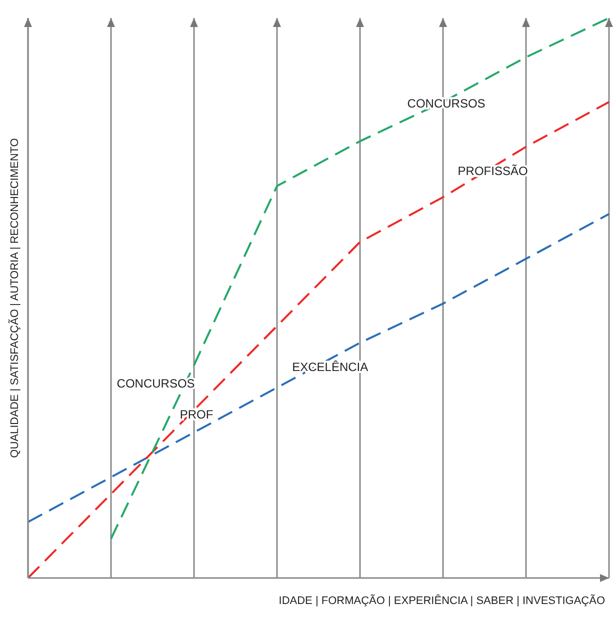 Image resolution: width=615 pixels, height=617 pixels. What do you see at coordinates (14, 298) in the screenshot?
I see `y-axis-title: QUALIDADE | SATISFACÇÃO | AUTORIA | RECONHECIMENTO` at bounding box center [14, 298].